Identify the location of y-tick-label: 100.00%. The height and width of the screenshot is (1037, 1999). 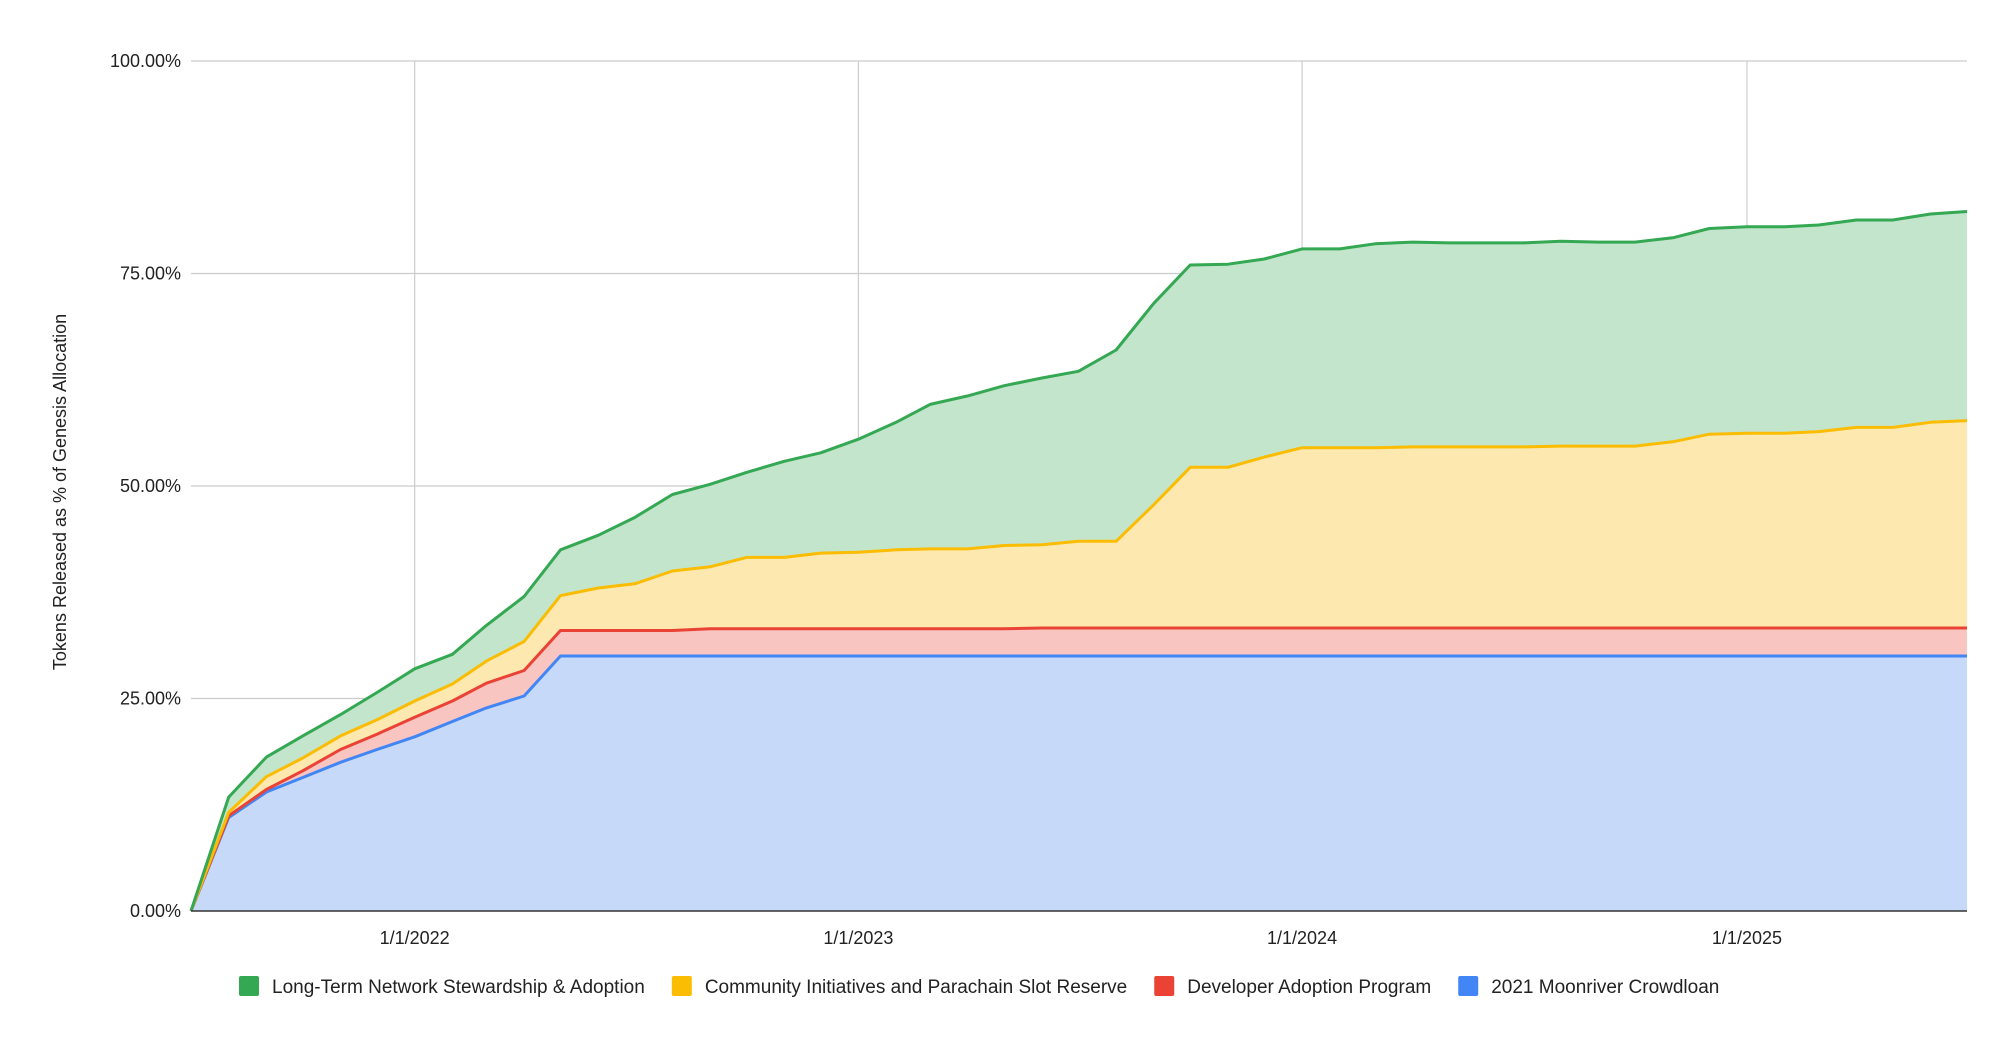
(145, 61).